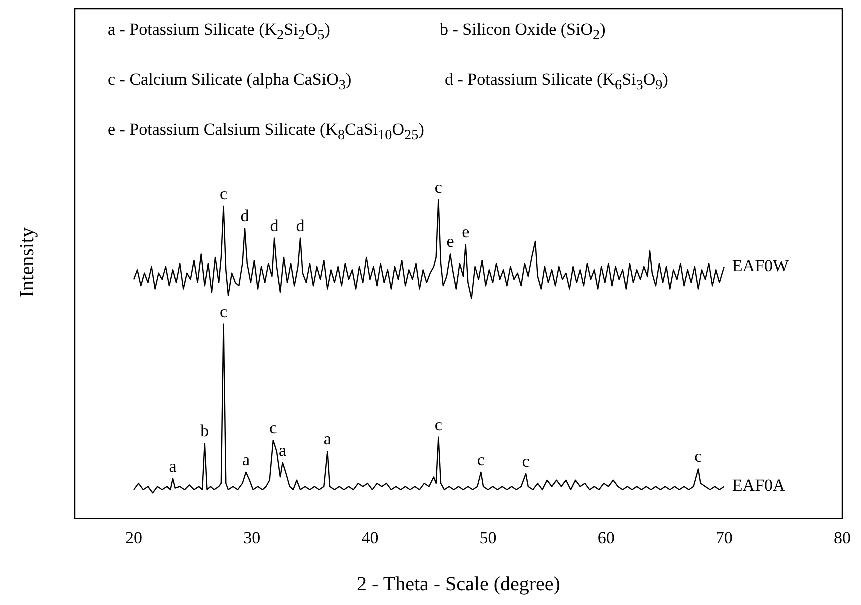  Describe the element at coordinates (266, 132) in the screenshot. I see `text: e - Potassium Calsium Silicate (K$_{8}$CaSi$_{10}$O$_{25}$)` at that location.